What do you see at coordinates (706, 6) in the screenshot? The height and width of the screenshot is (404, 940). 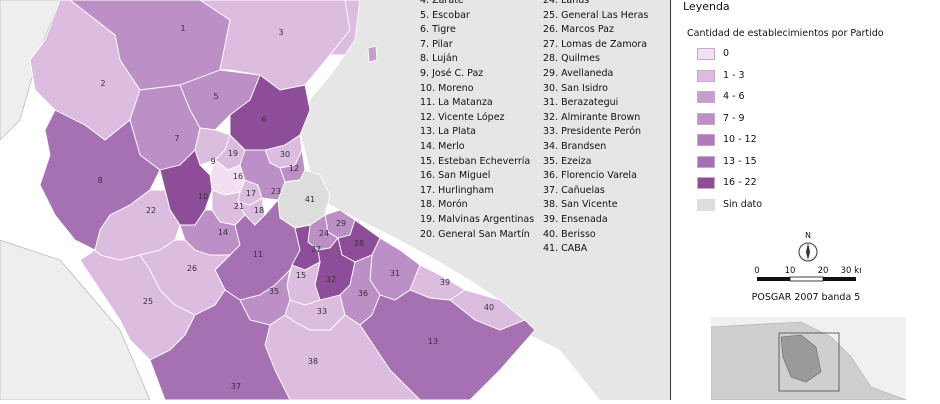 I see `legend-title: Leyenda` at bounding box center [706, 6].